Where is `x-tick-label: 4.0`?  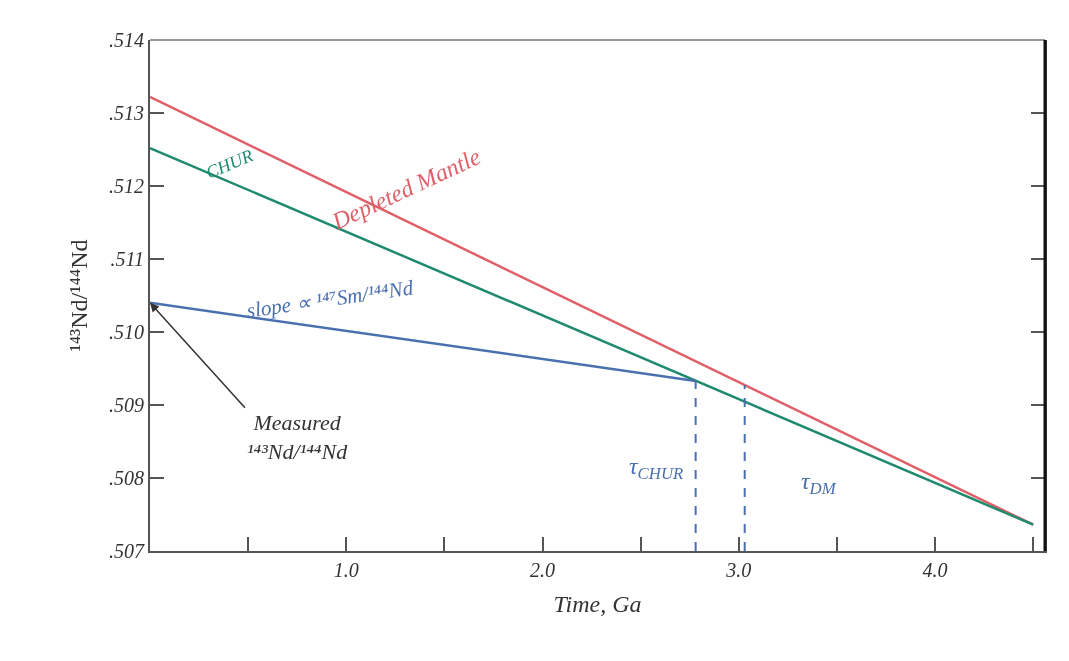 x-tick-label: 4.0 is located at coordinates (935, 570).